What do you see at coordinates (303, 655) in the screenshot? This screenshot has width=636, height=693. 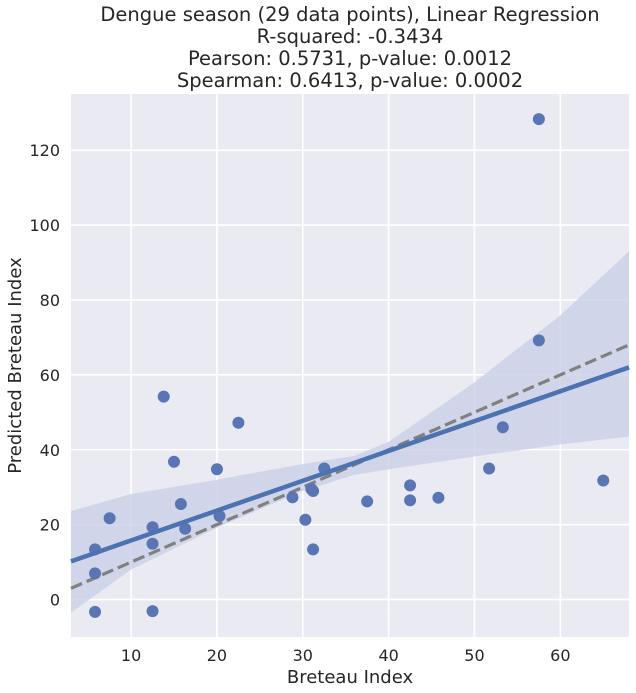 I see `x-tick-label: 30` at bounding box center [303, 655].